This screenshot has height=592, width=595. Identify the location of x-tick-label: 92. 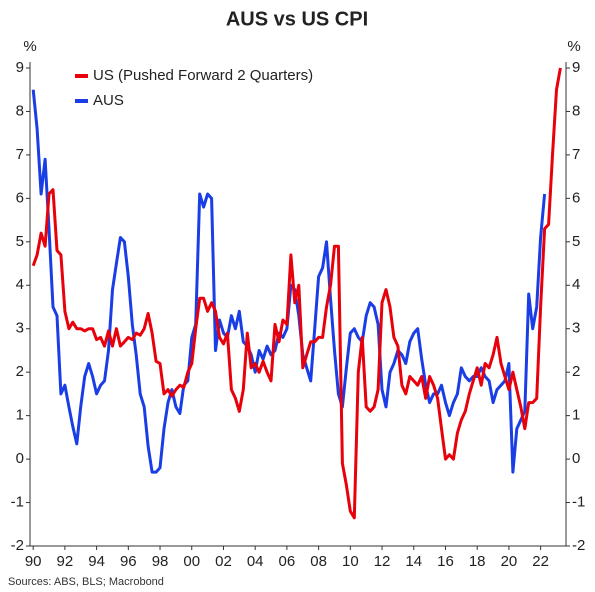
(65, 561).